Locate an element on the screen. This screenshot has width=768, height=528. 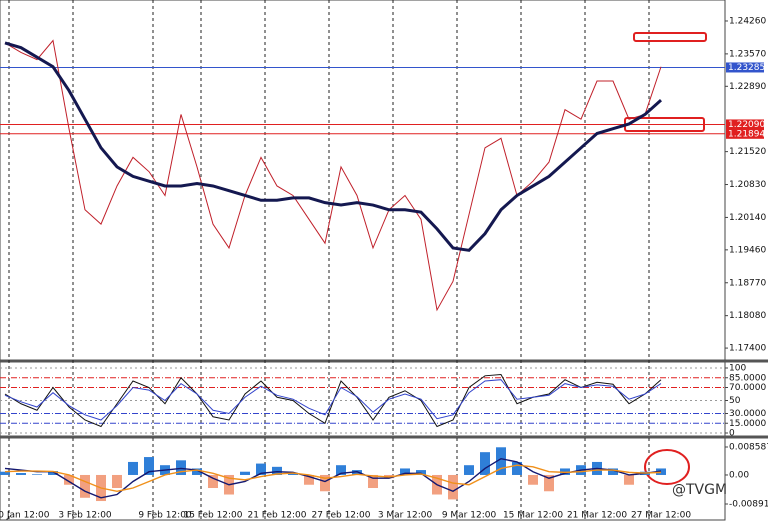
x-tick-label: 9 Feb 12:00 is located at coordinates (165, 516).